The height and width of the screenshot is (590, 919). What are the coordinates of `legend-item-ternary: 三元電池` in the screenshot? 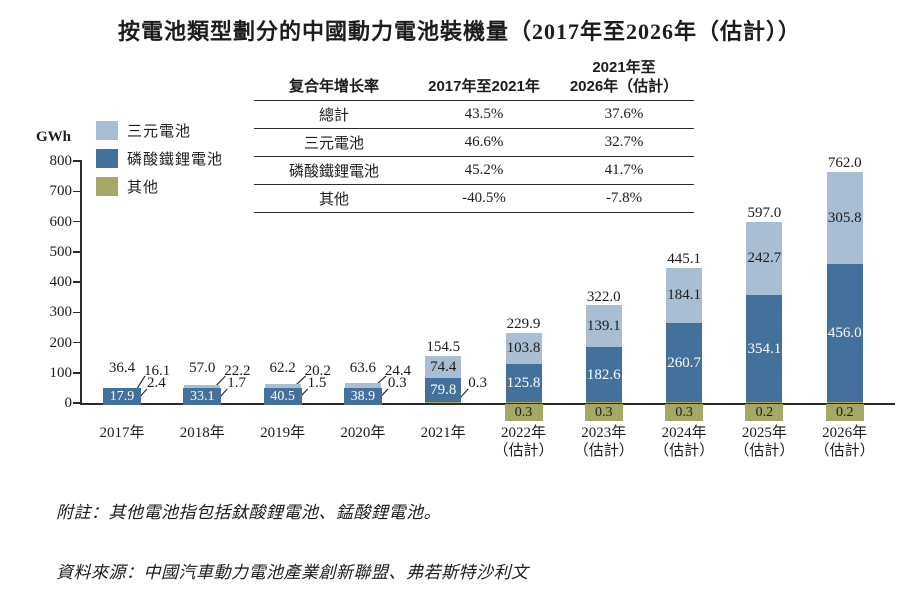 It's located at (159, 130).